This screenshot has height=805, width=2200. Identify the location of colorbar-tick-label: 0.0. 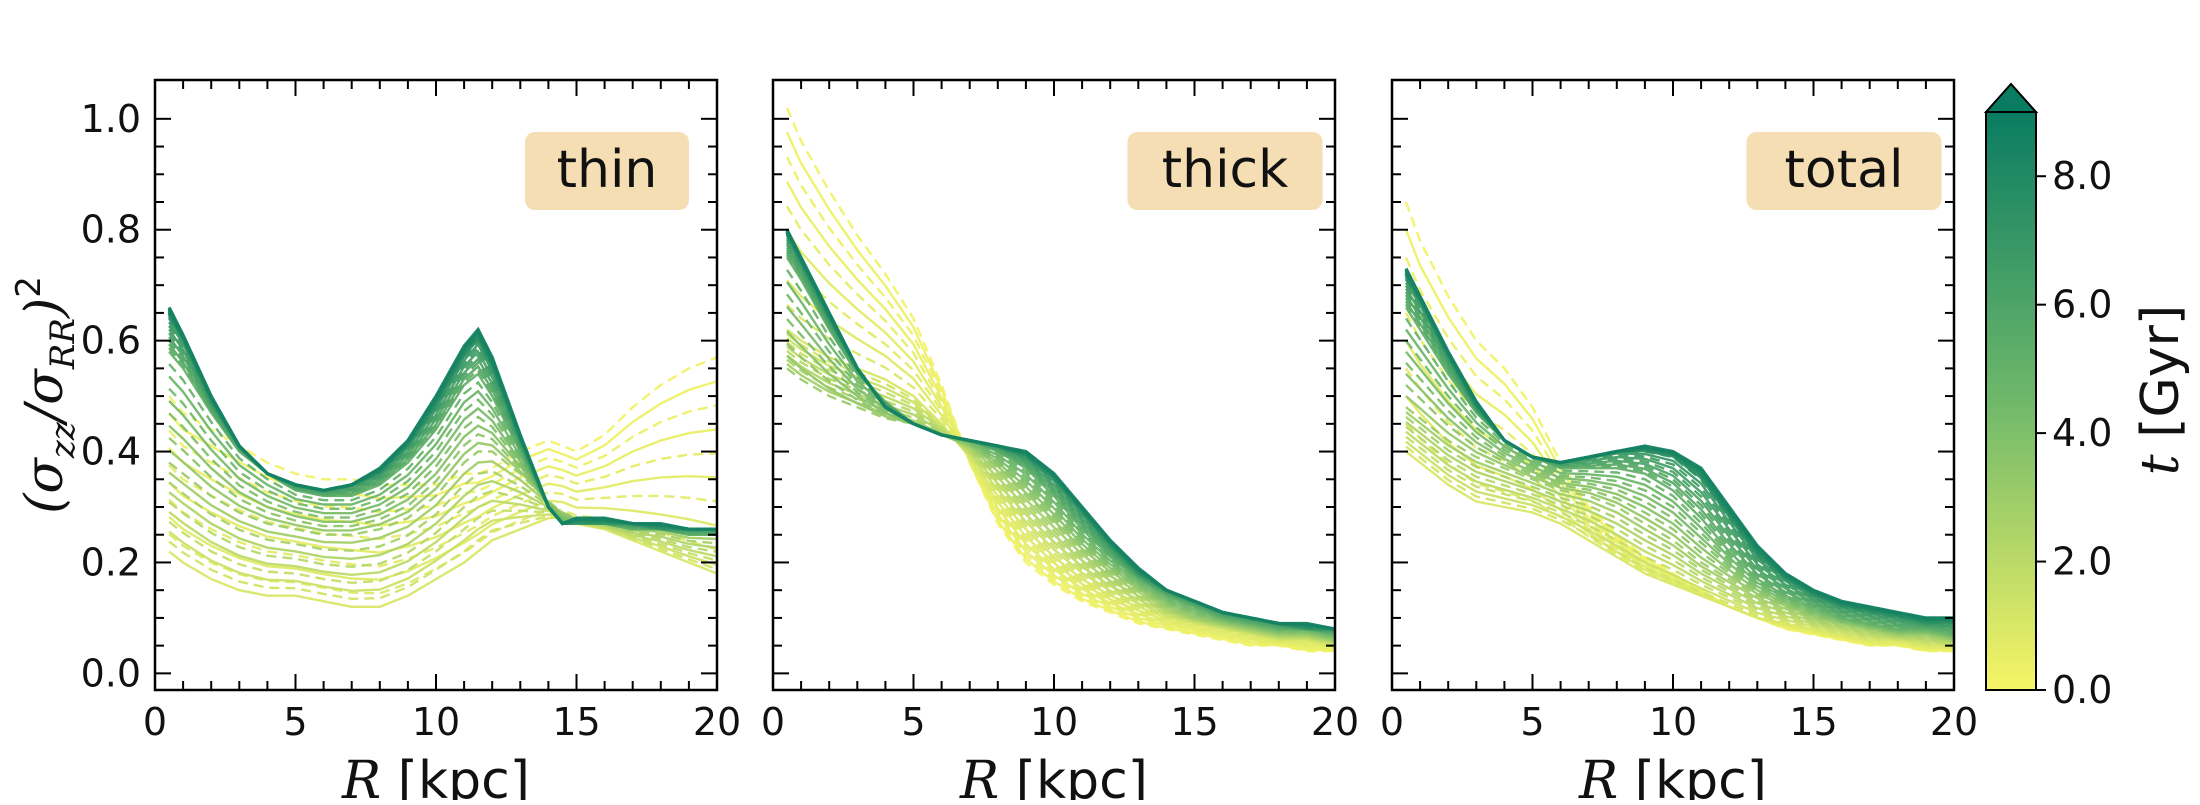
(2082, 690).